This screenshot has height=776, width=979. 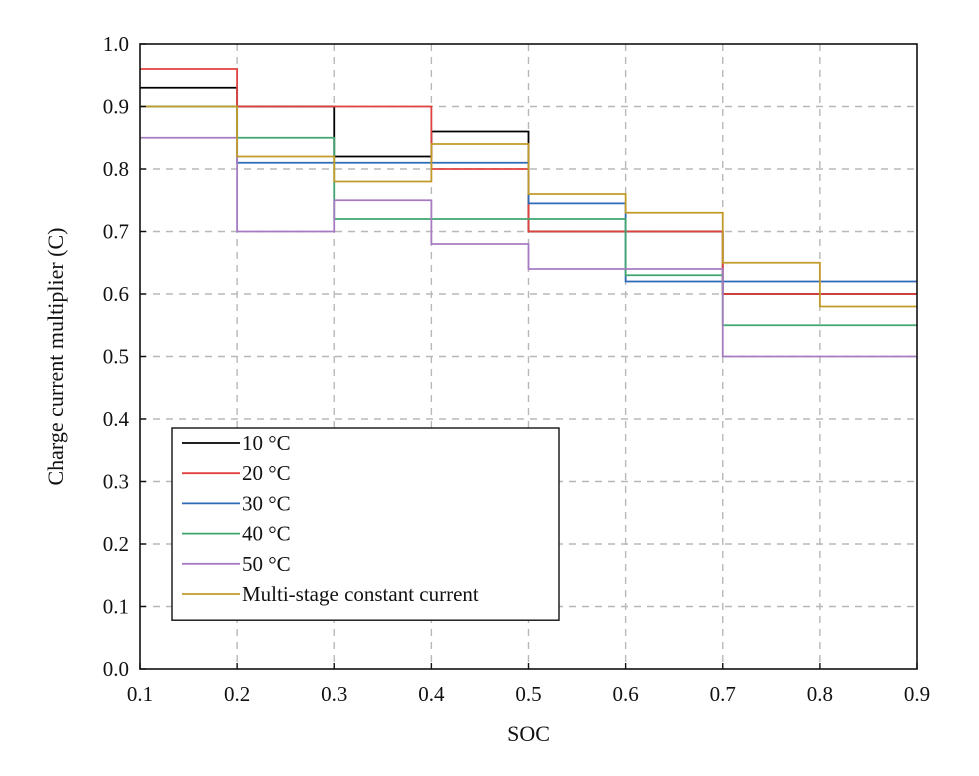 What do you see at coordinates (266, 534) in the screenshot?
I see `legend-label: 40 °C` at bounding box center [266, 534].